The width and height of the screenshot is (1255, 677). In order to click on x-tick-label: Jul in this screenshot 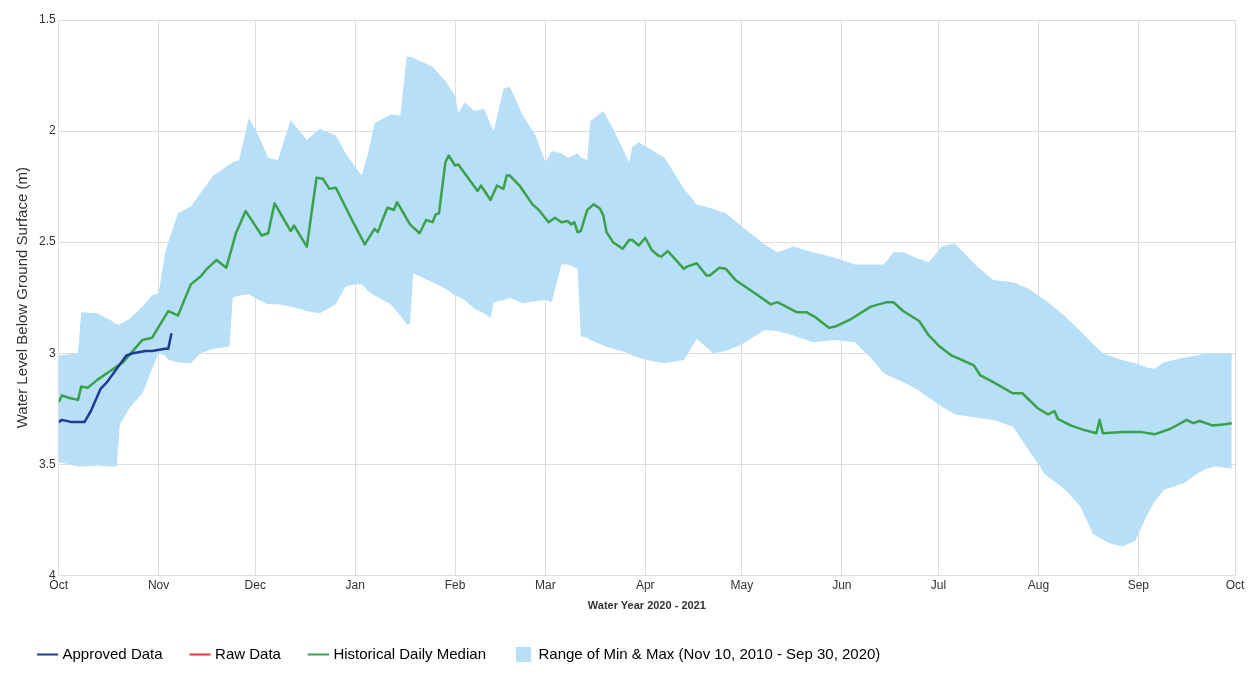, I will do `click(938, 584)`.